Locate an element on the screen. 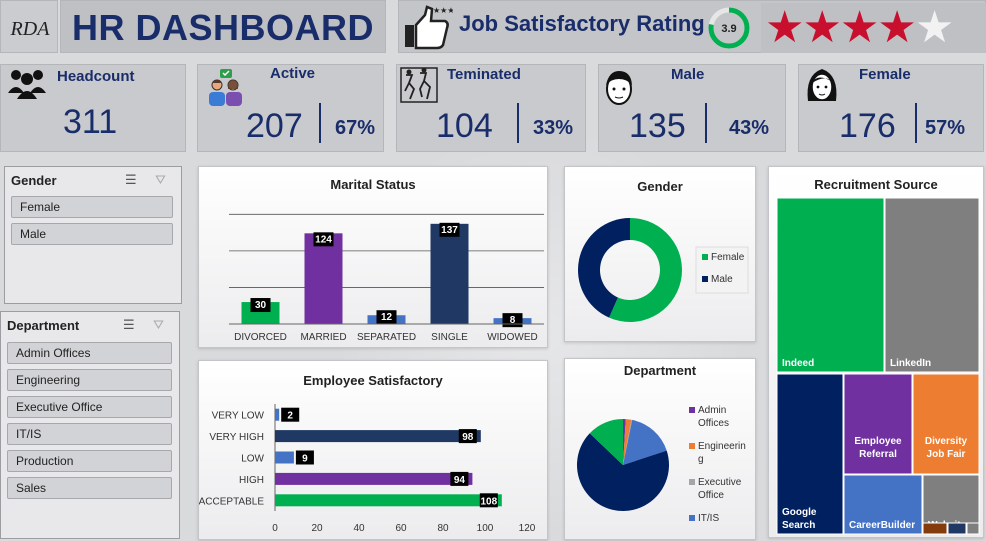  kpi-terminated: Teminated 104 33% is located at coordinates (491, 108).